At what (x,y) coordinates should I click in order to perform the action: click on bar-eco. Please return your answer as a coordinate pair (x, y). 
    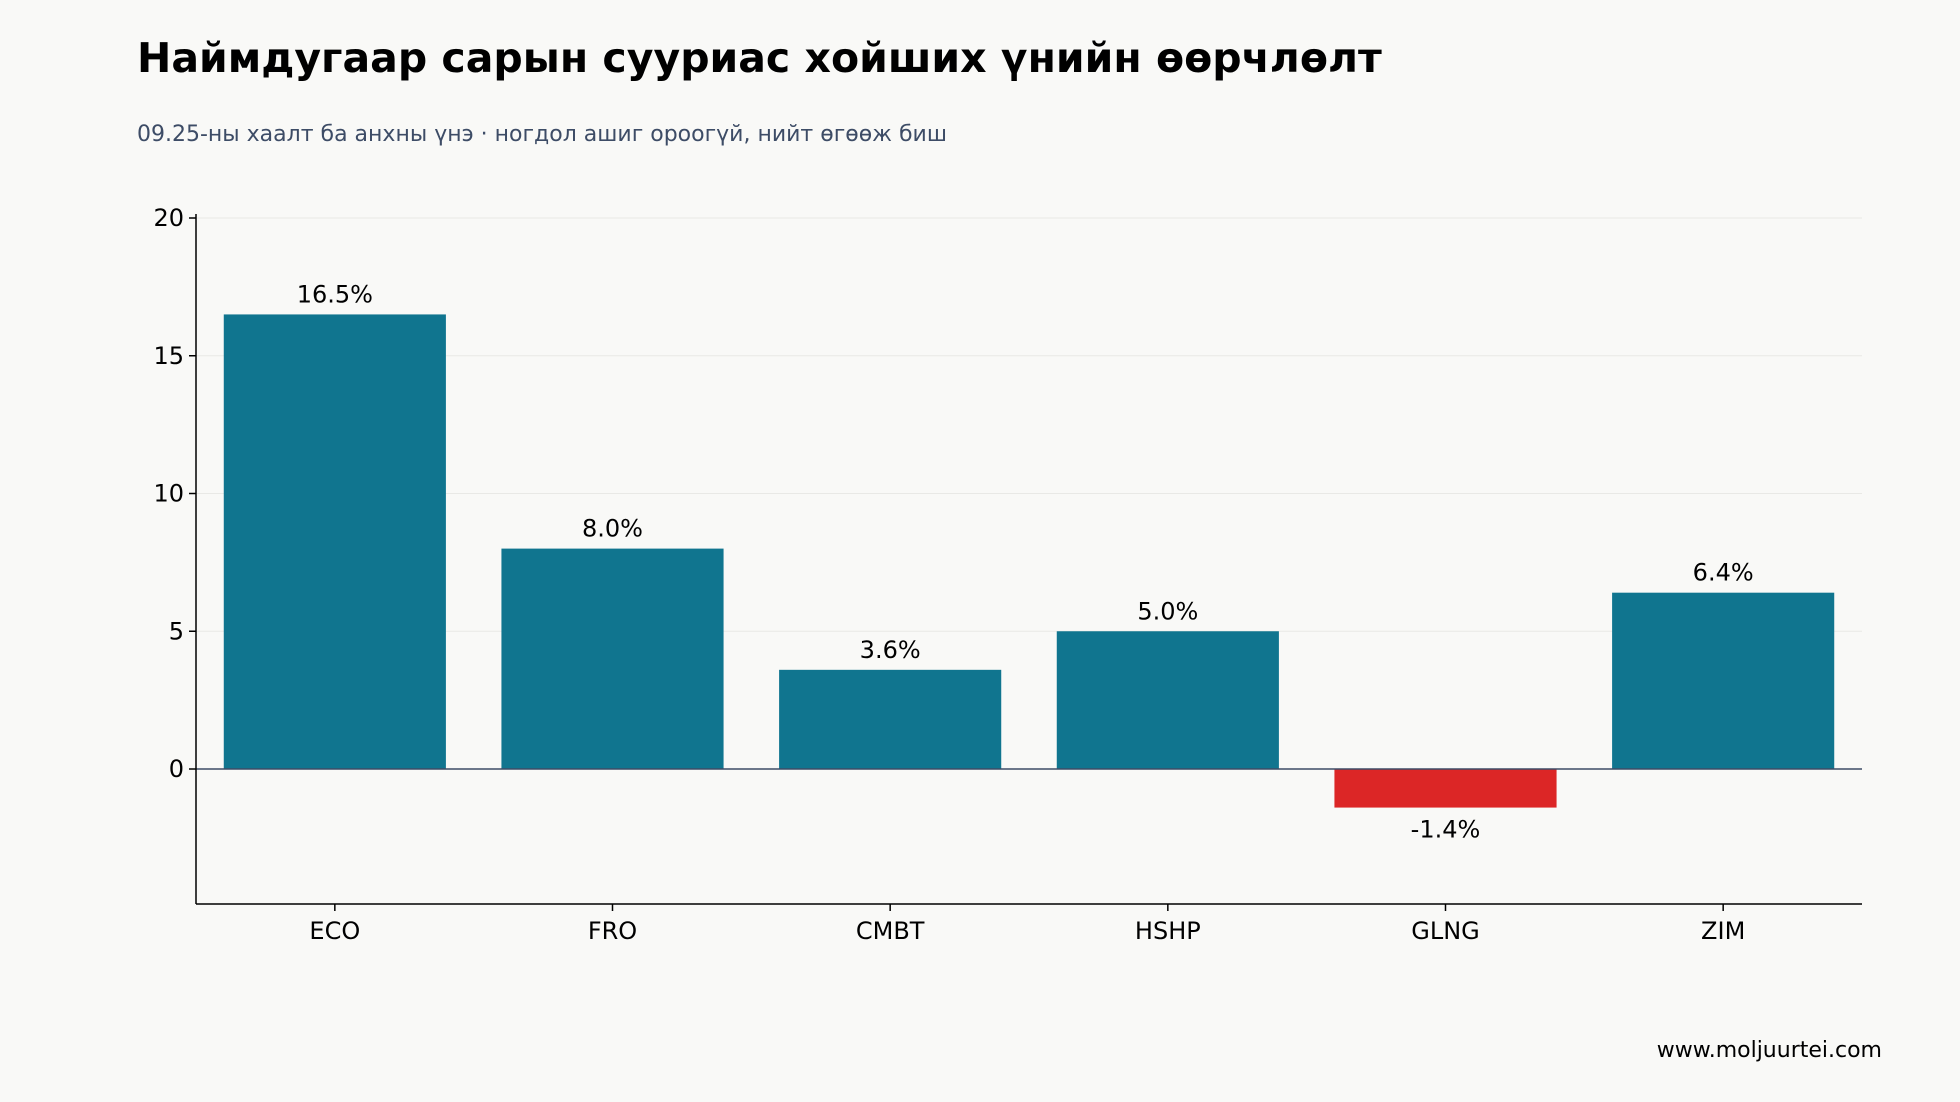
    Looking at the image, I should click on (334, 542).